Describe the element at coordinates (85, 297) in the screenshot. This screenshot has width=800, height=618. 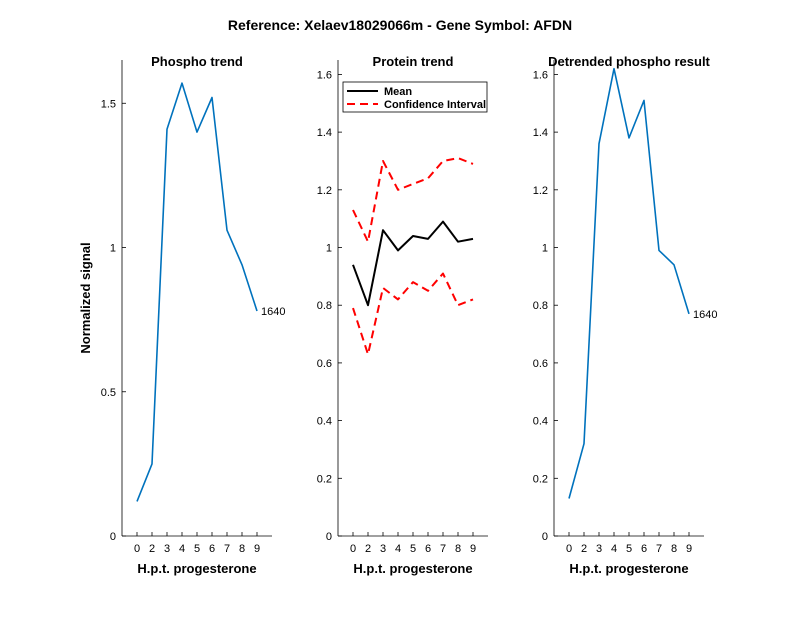
I see `phospho-trend-ylabel: Normalized signal` at that location.